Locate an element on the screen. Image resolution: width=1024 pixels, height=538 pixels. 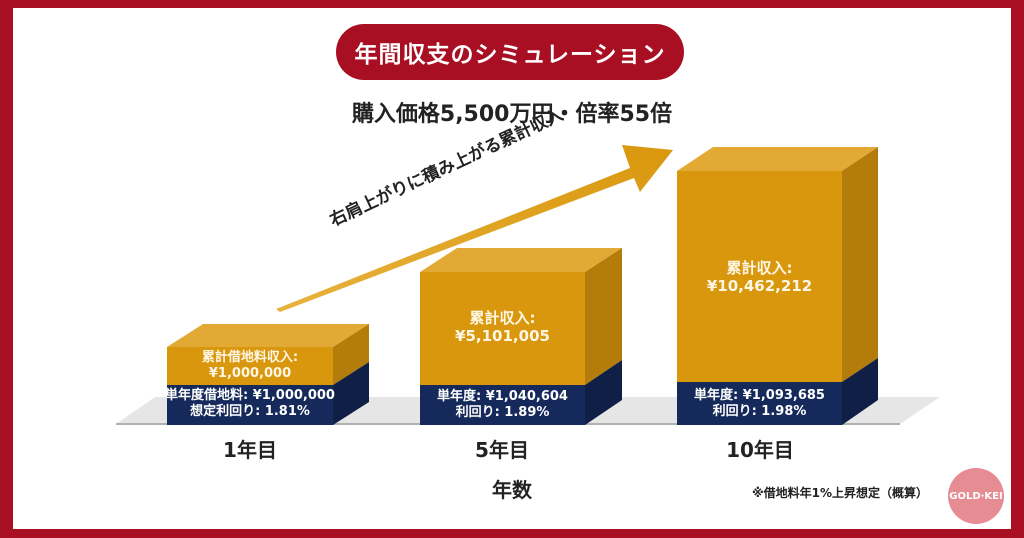
trend-arrow-icon is located at coordinates (474, 228).